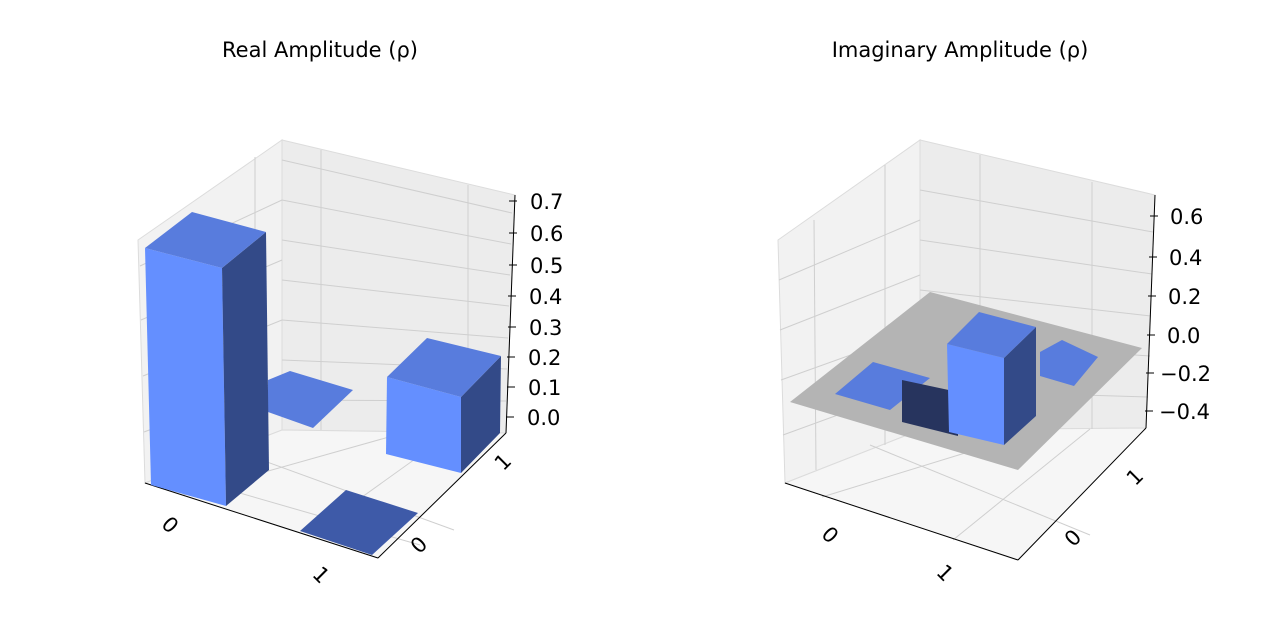 The image size is (1280, 644). What do you see at coordinates (321, 575) in the screenshot?
I see `real-row-tick-label: 1` at bounding box center [321, 575].